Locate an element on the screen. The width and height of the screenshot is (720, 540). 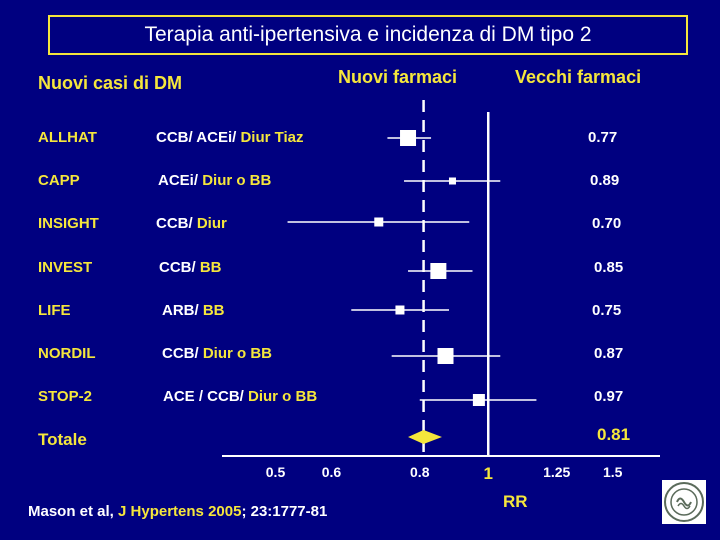
study-drugs: ARB/ BB is located at coordinates (193, 310).